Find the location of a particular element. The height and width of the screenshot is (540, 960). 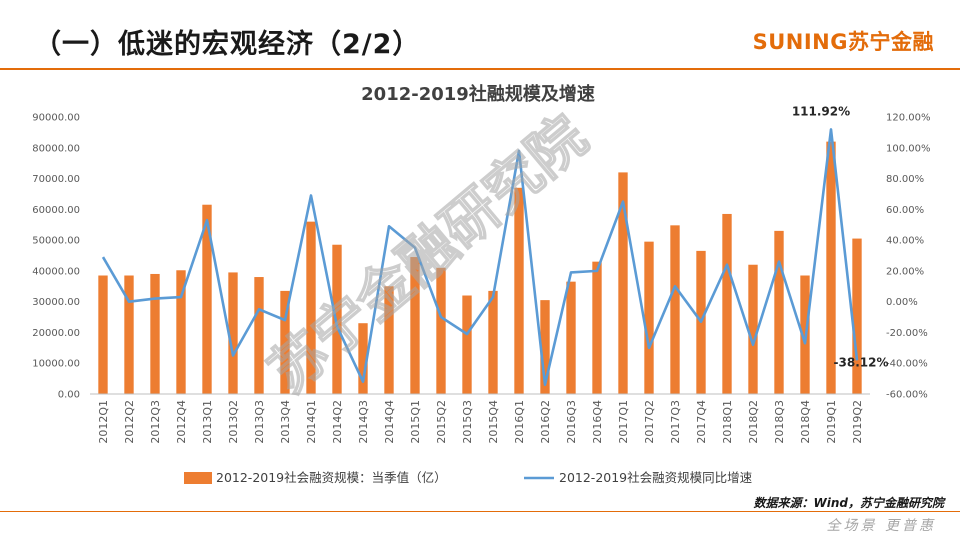

left-tick-label: 50000.00 is located at coordinates (56, 241).